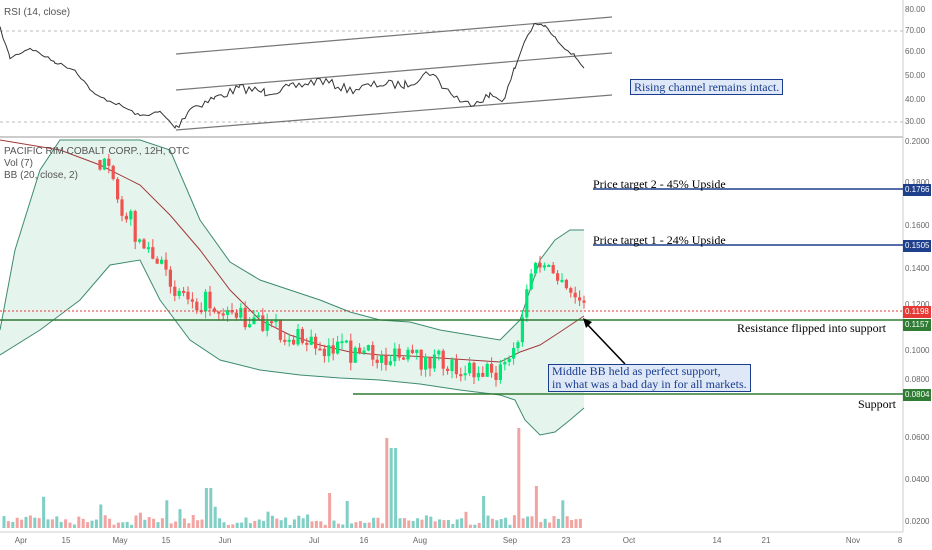 This screenshot has width=932, height=550. What do you see at coordinates (97, 151) in the screenshot?
I see `symbol-label: PACIFIC RIM COBALT CORP., 12H, OTC` at bounding box center [97, 151].